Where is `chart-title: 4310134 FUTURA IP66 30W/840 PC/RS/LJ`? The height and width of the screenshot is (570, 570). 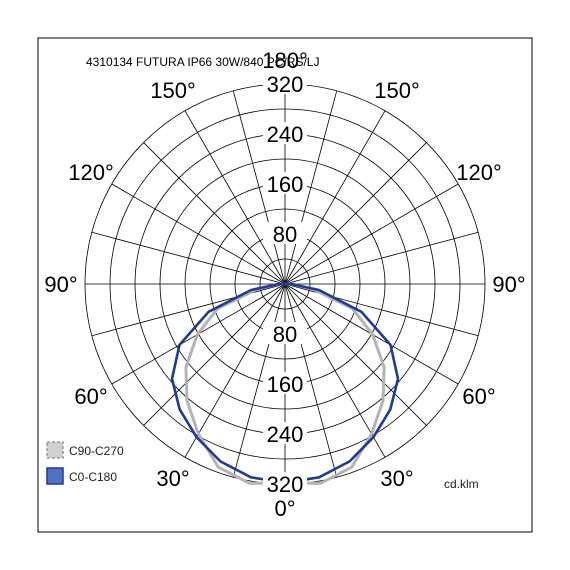 chart-title: 4310134 FUTURA IP66 30W/840 PC/RS/LJ is located at coordinates (202, 62).